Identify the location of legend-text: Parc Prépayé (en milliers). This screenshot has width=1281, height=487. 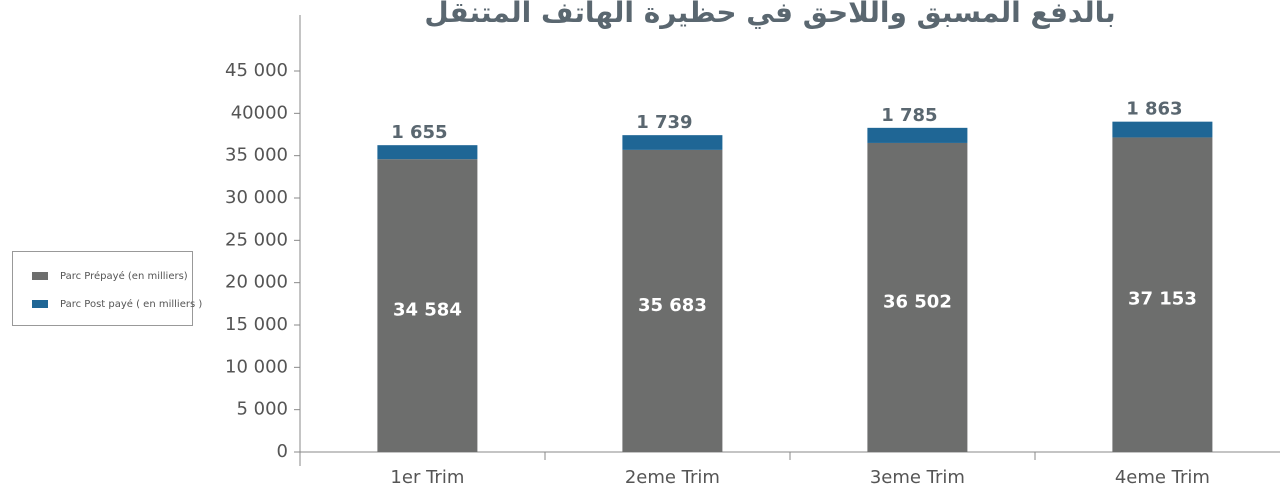
(124, 276).